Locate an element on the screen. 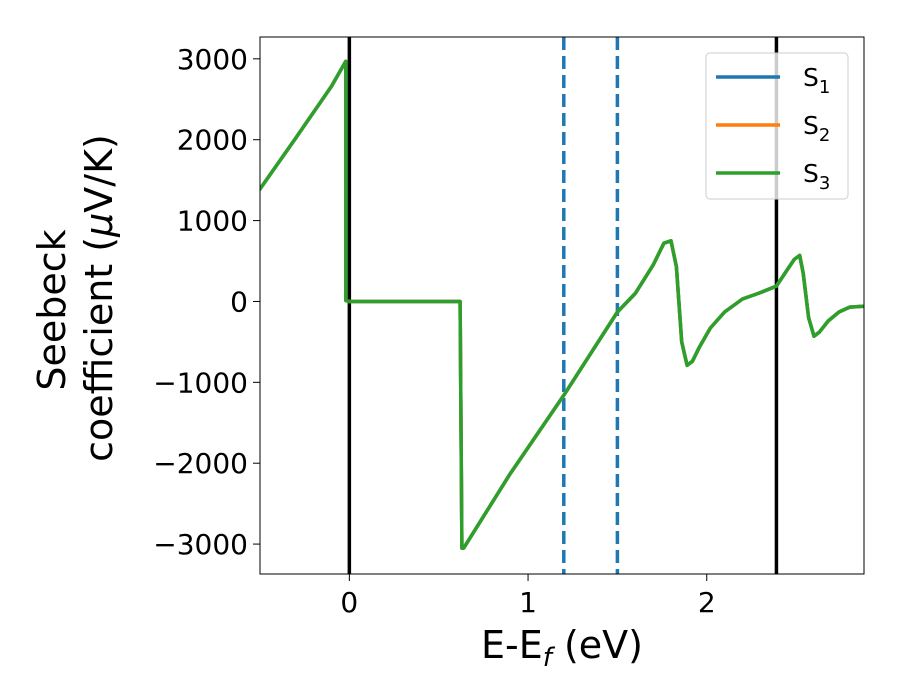 This screenshot has width=900, height=700. x-tick-label: 2 is located at coordinates (707, 602).